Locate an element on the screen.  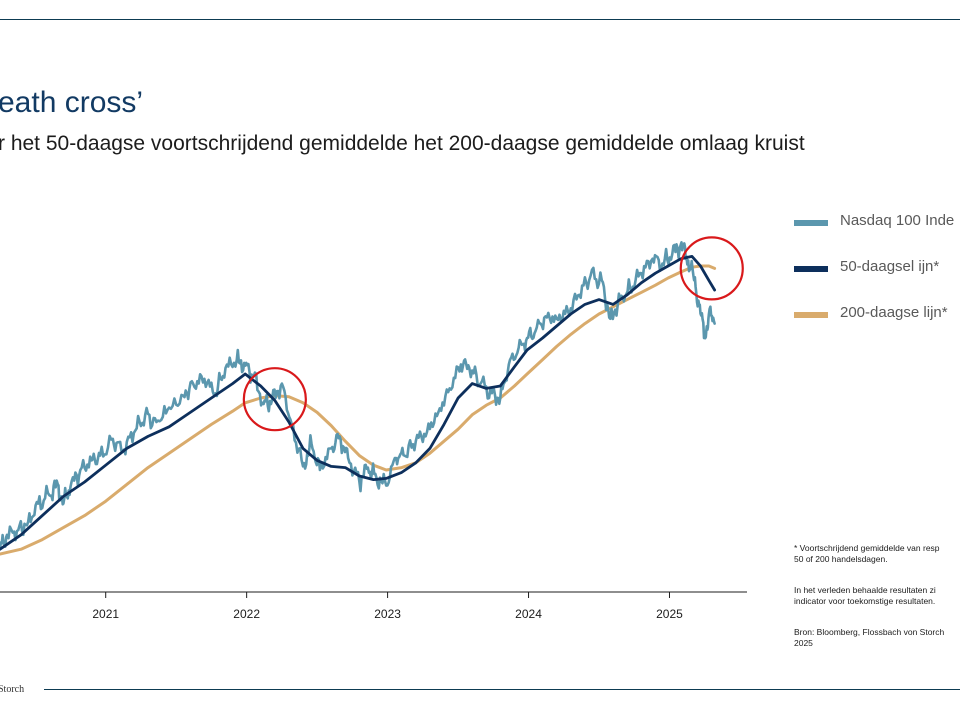
source-line: Bron: Bloomberg, Flossbach von Storch is located at coordinates (869, 632).